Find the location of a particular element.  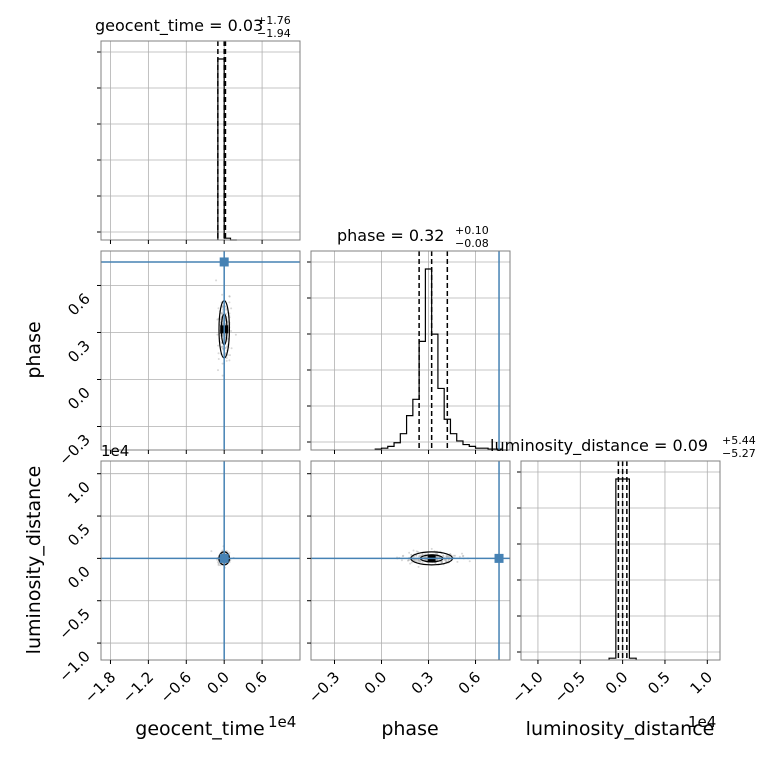

y-tick-label-luminosity_distance: −1.0 is located at coordinates (74, 666).